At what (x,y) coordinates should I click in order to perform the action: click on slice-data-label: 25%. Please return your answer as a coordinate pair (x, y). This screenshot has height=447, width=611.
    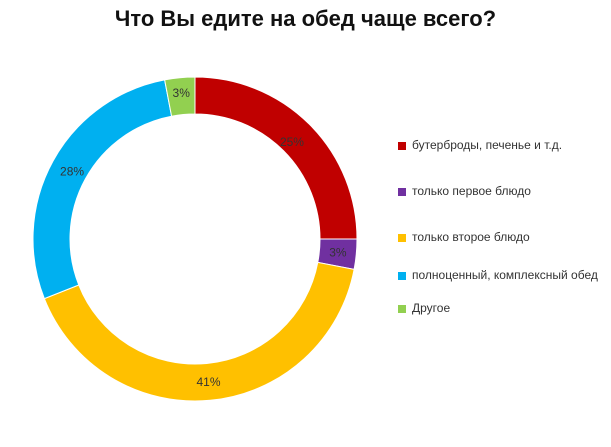
    Looking at the image, I should click on (292, 142).